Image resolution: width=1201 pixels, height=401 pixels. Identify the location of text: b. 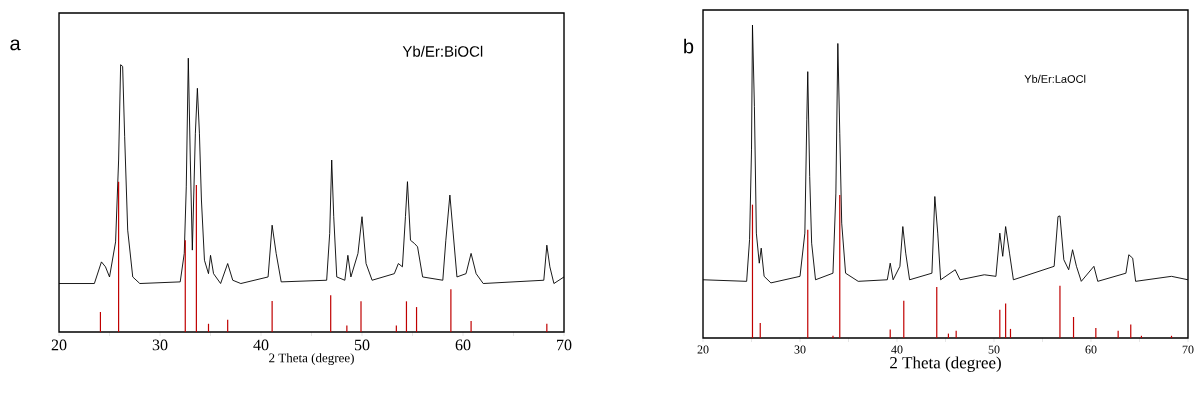
(689, 46).